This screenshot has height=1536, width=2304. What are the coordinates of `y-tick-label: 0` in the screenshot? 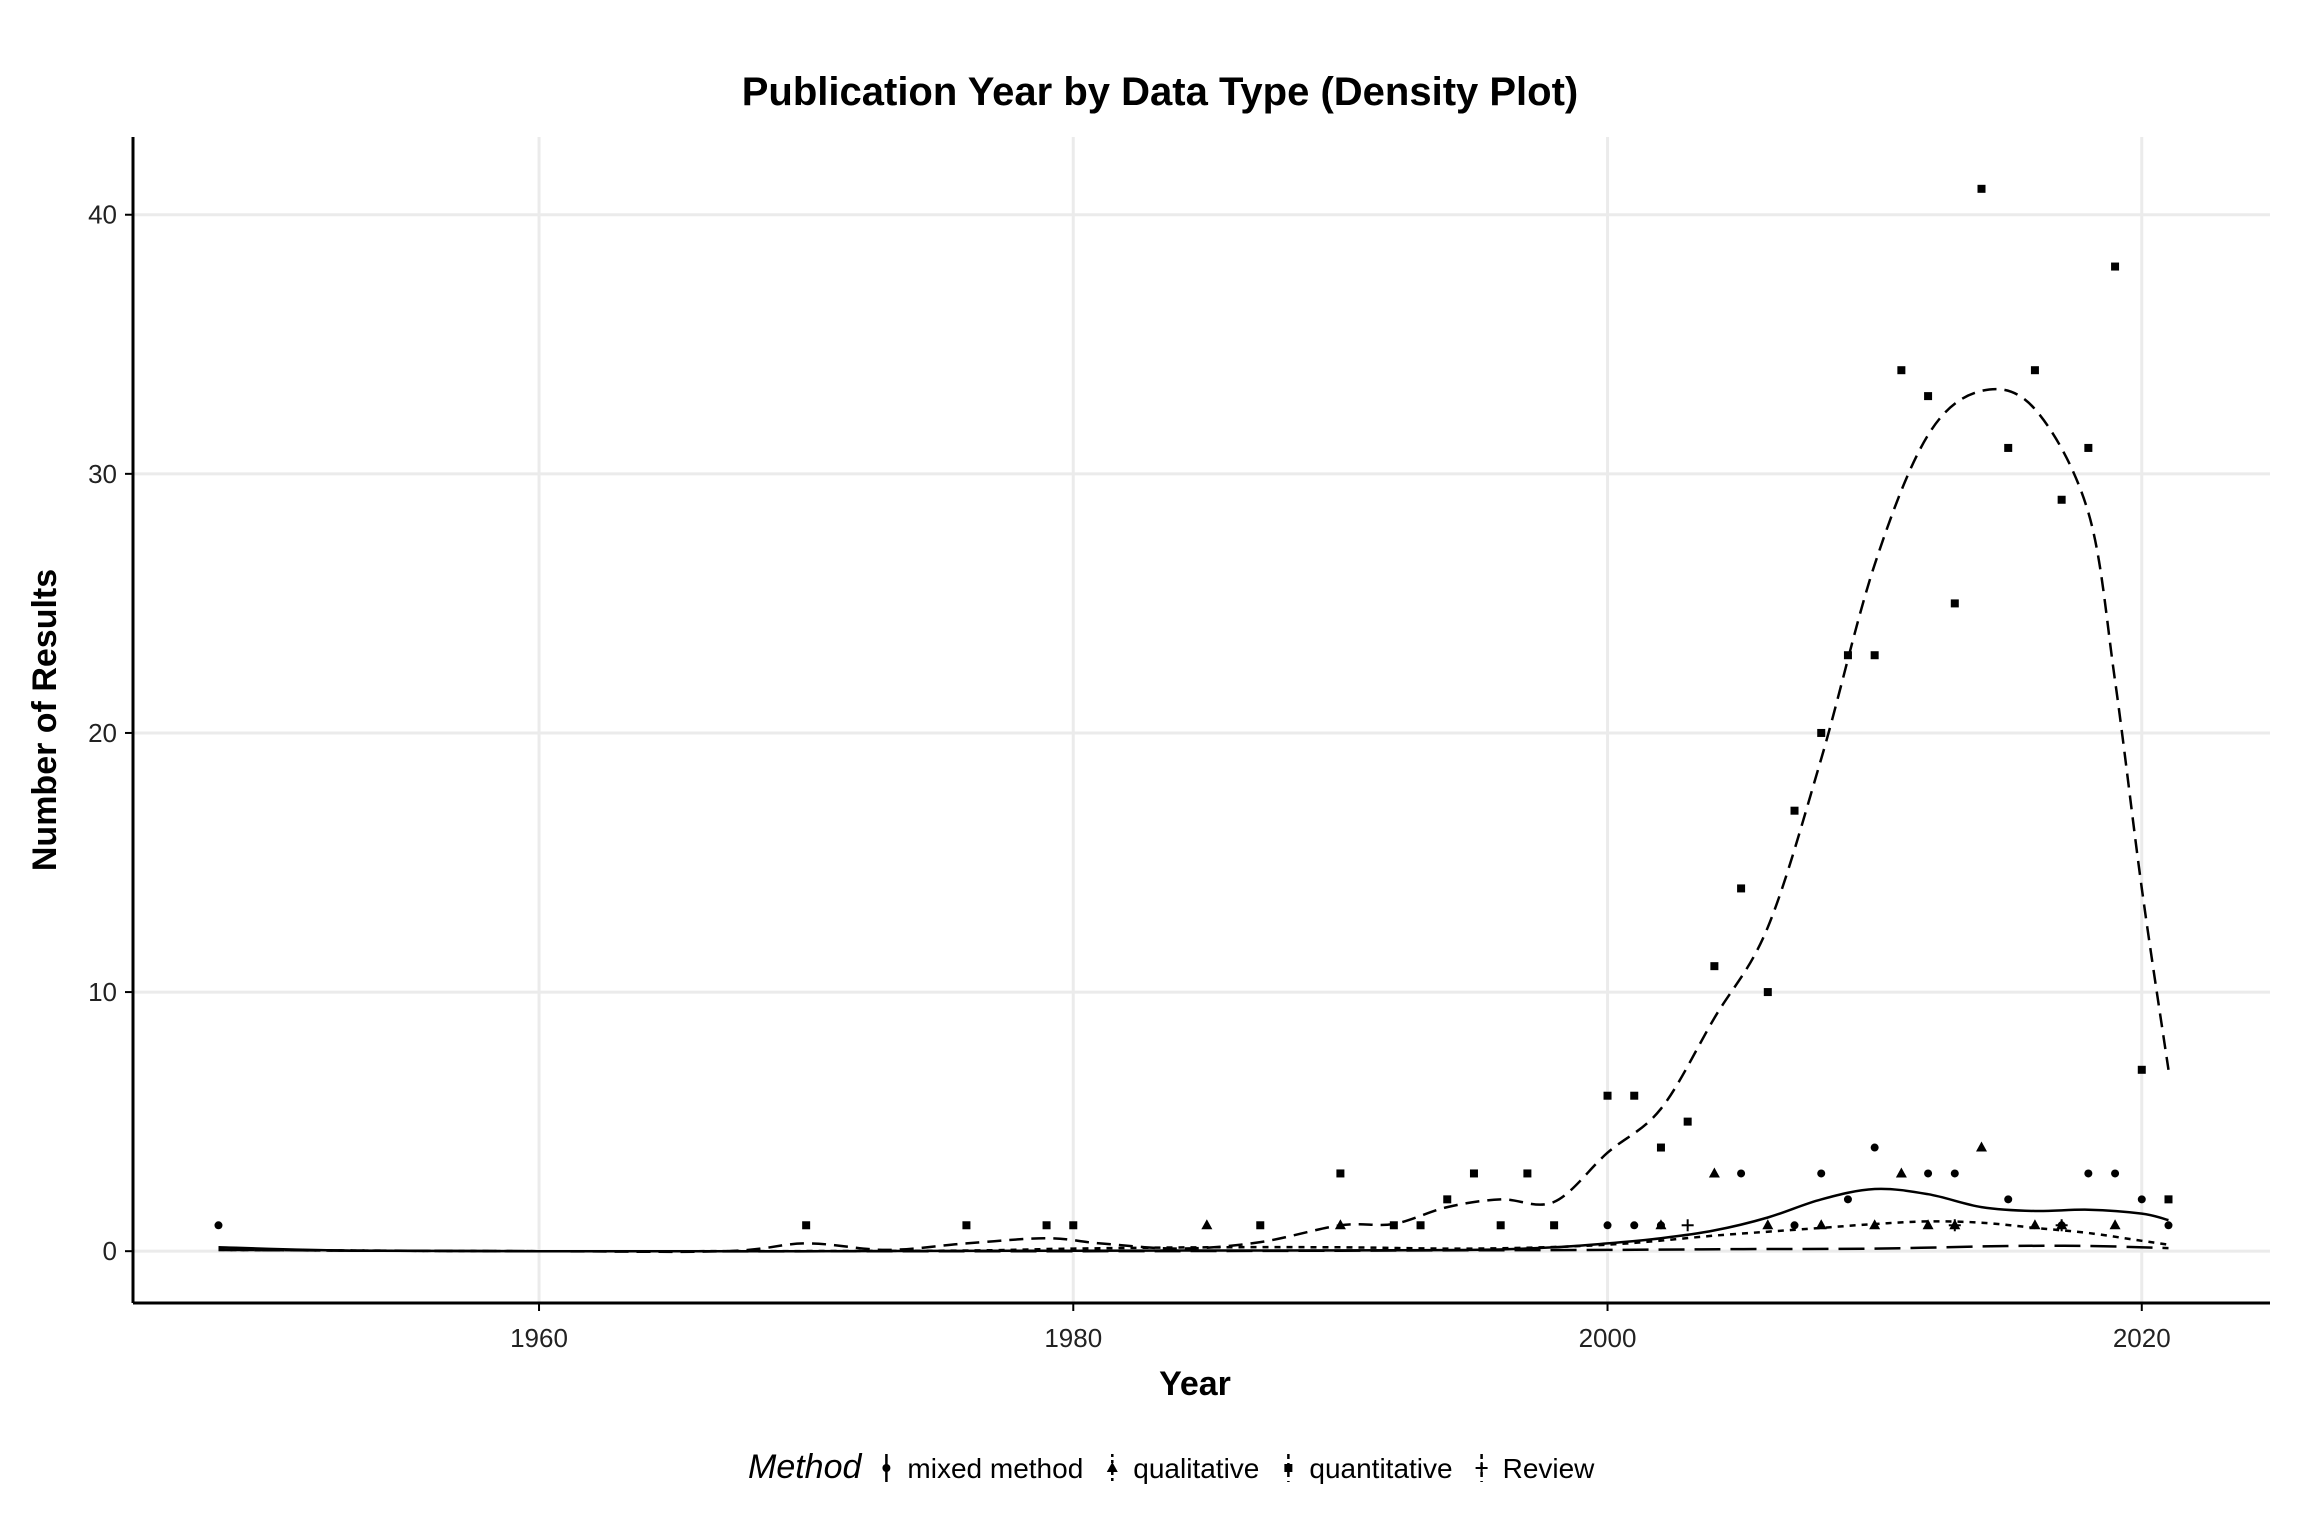 It's located at (110, 1251).